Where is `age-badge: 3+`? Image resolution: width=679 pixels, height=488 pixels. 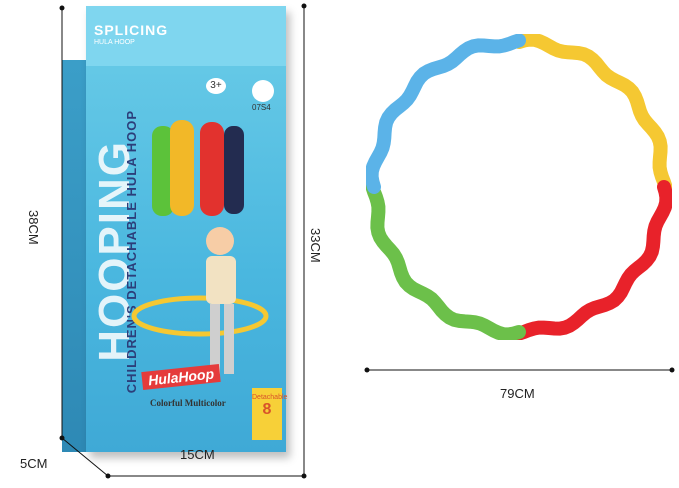 age-badge: 3+ is located at coordinates (216, 86).